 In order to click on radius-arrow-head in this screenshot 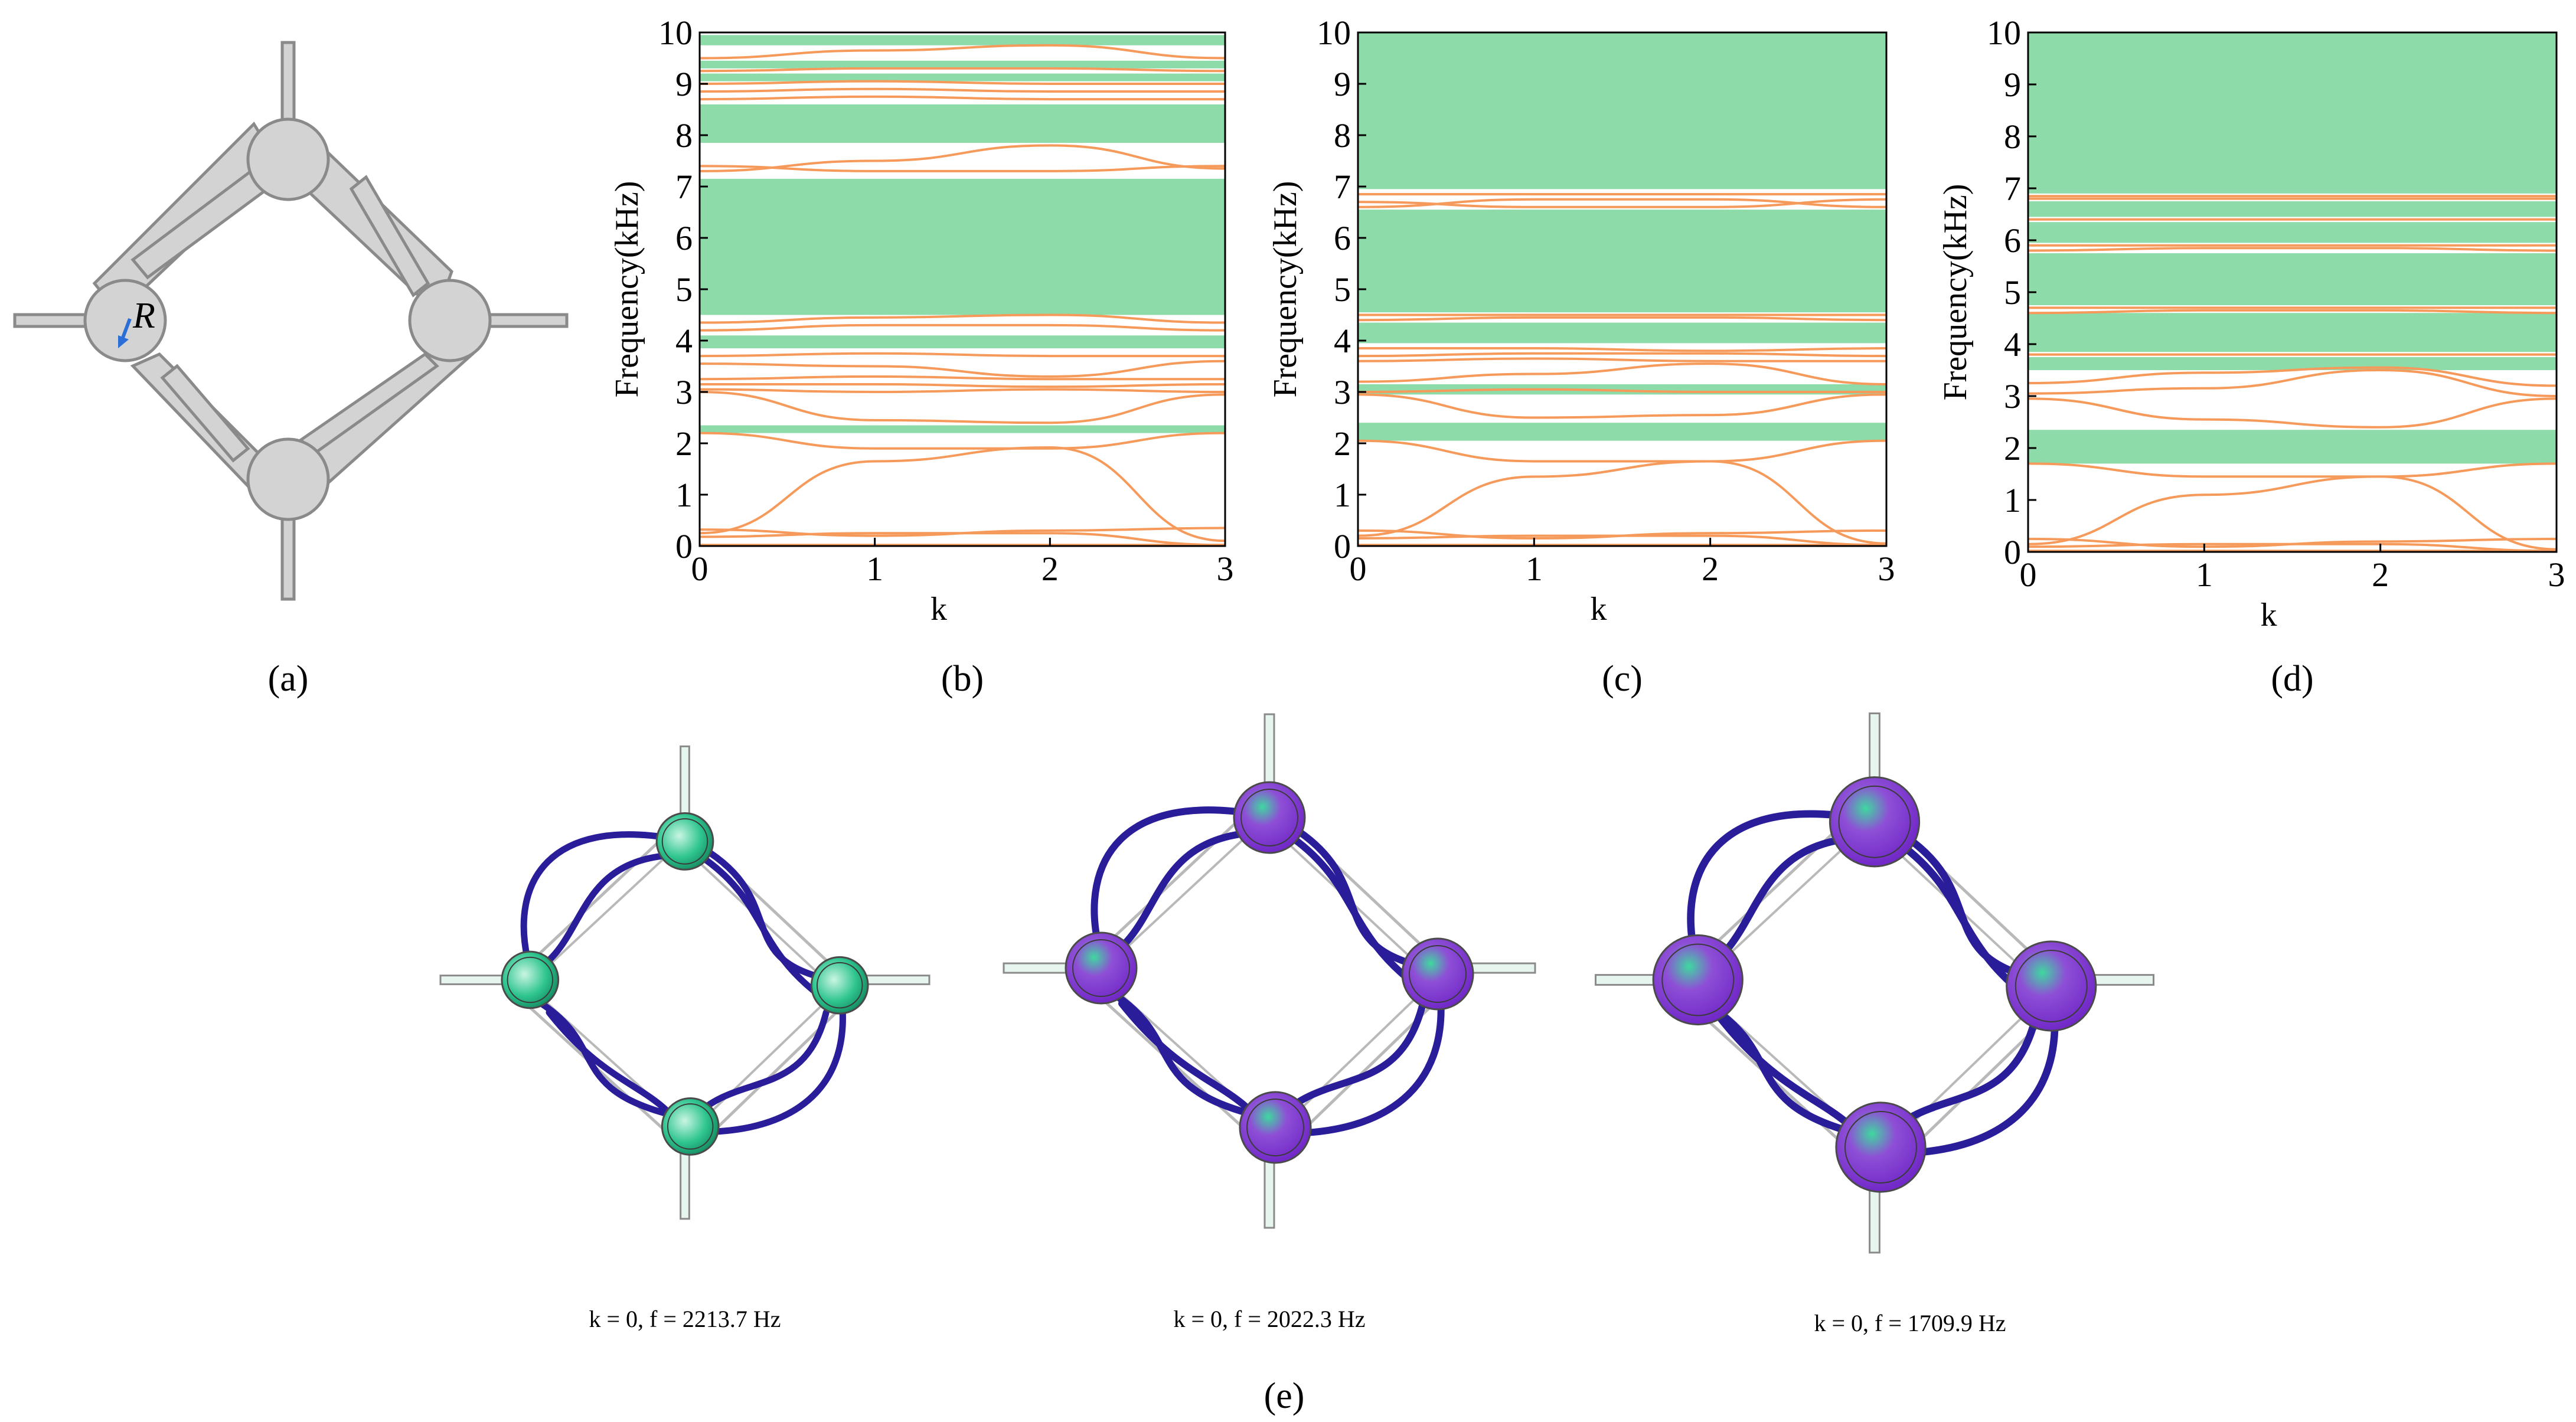, I will do `click(123, 341)`.